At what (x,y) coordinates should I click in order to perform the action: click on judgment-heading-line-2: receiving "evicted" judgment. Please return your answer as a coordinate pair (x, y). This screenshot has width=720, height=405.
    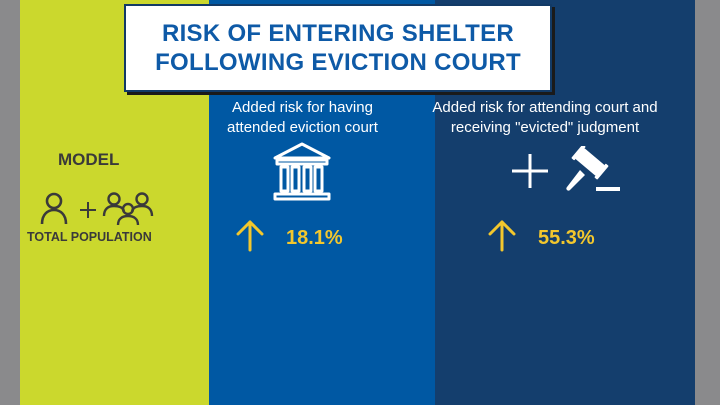
    Looking at the image, I should click on (545, 127).